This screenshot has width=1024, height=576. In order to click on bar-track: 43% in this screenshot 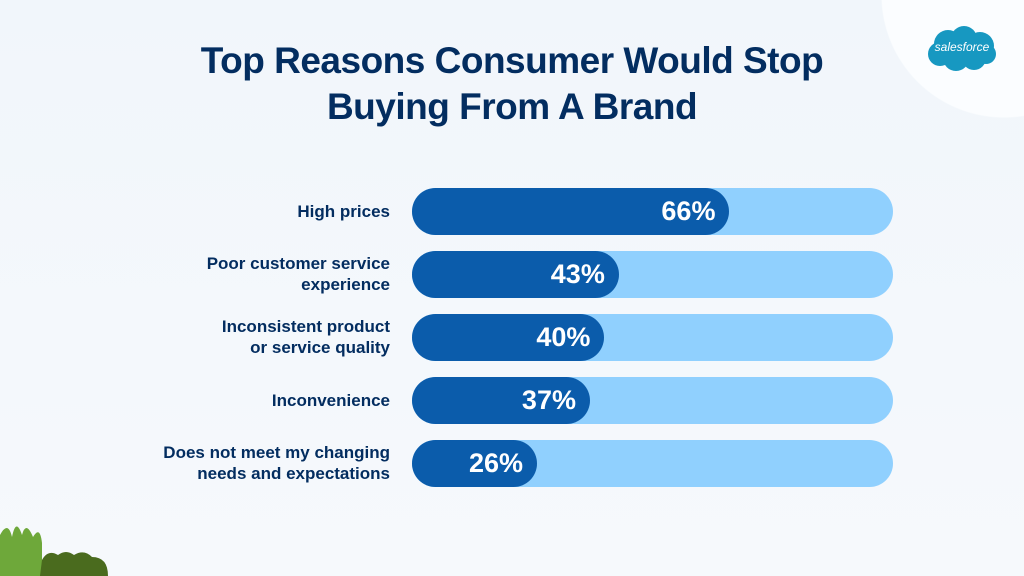, I will do `click(652, 274)`.